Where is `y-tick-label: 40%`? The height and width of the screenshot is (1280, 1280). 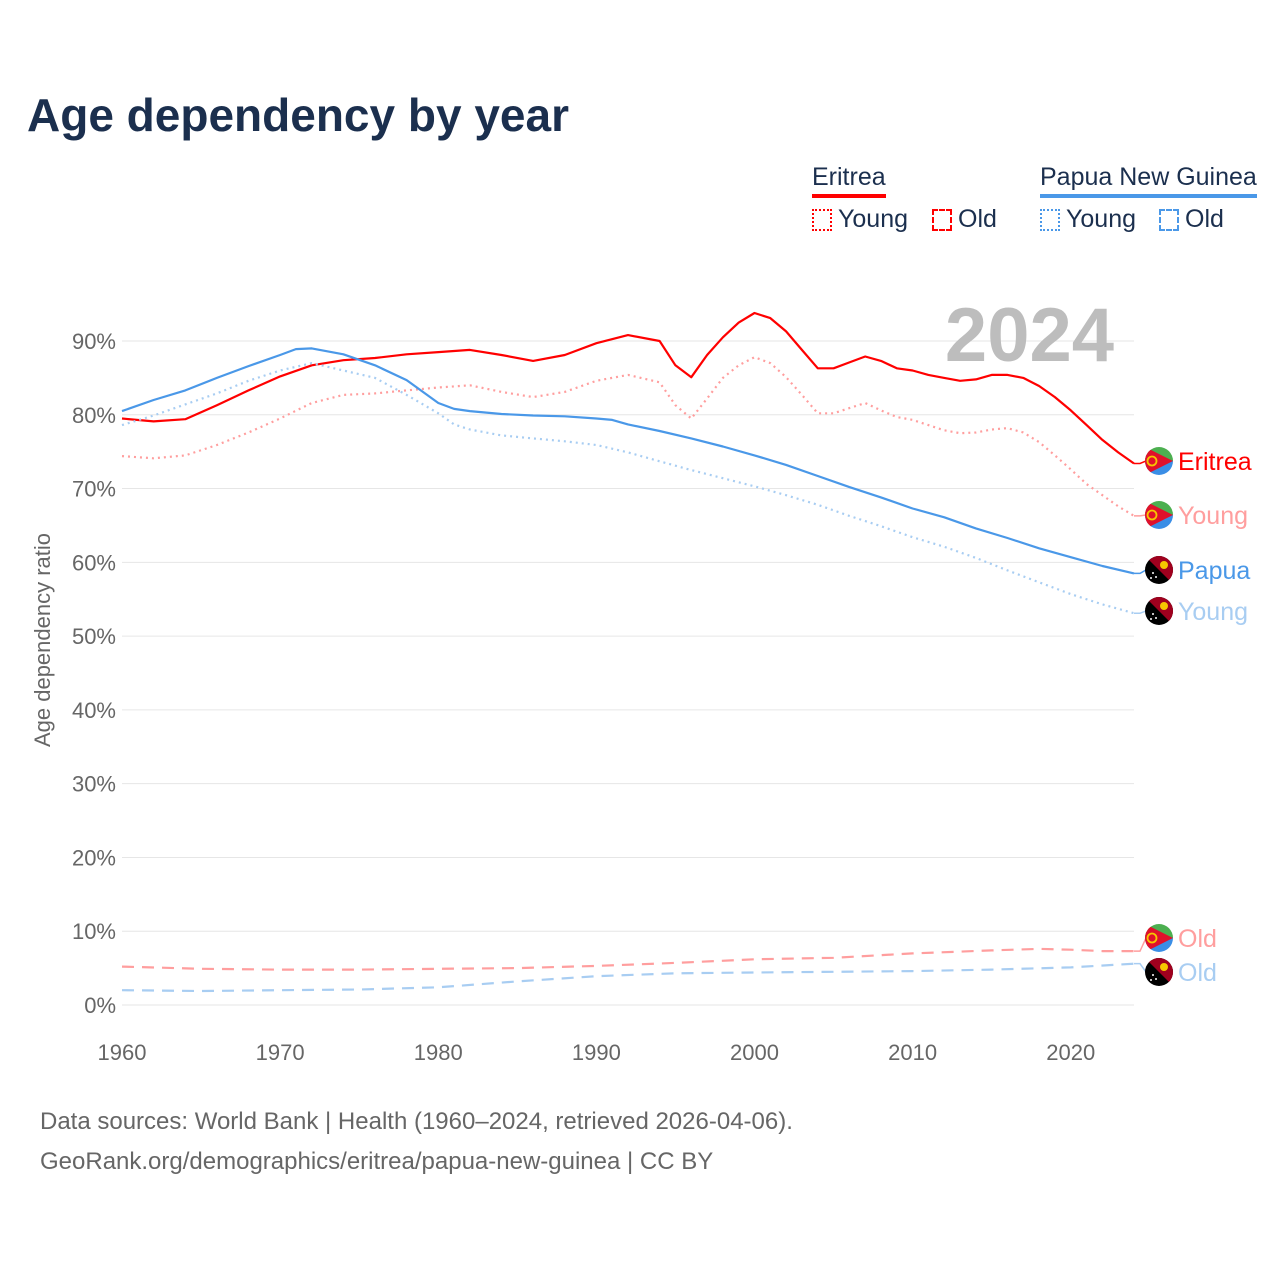 y-tick-label: 40% is located at coordinates (94, 710).